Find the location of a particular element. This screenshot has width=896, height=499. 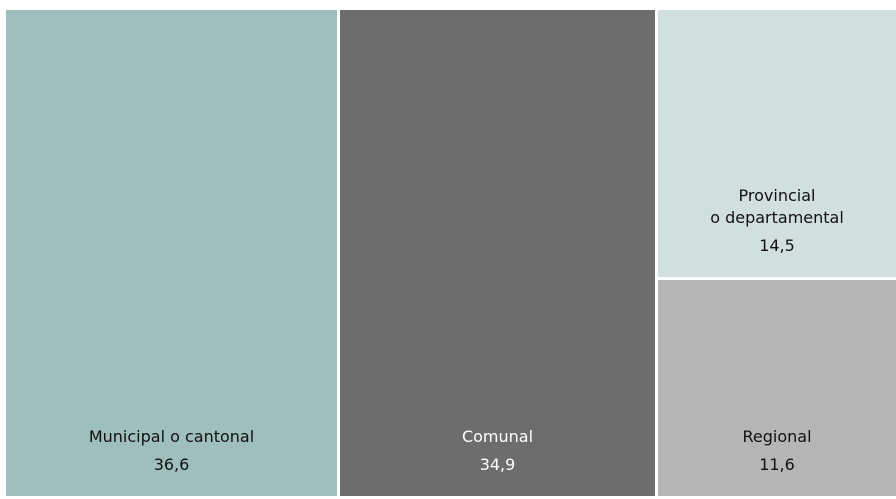

tile-value-label: 36,6 is located at coordinates (171, 464).